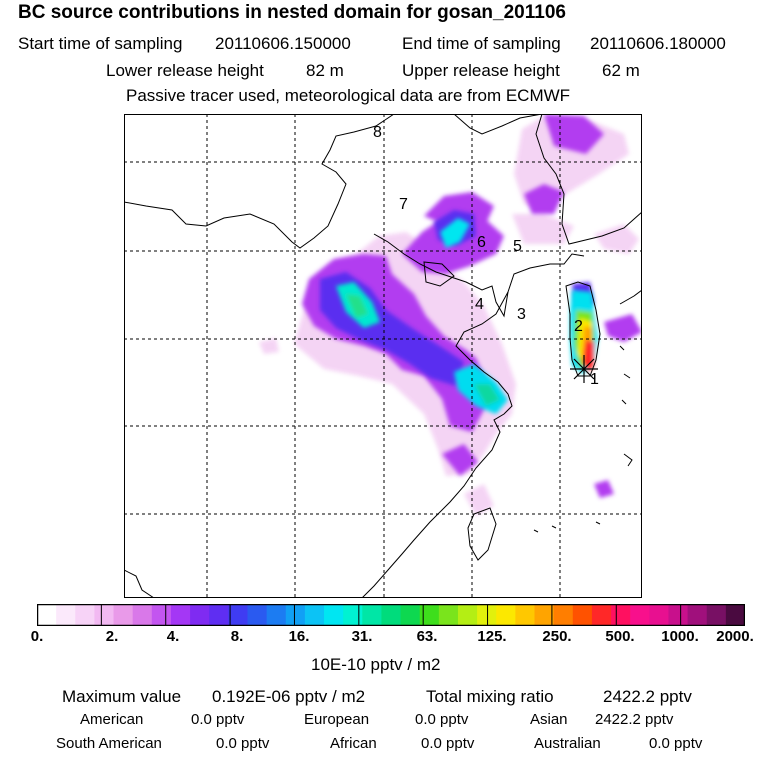 This screenshot has height=768, width=768. Describe the element at coordinates (422, 316) in the screenshot. I see `concentration-core` at that location.